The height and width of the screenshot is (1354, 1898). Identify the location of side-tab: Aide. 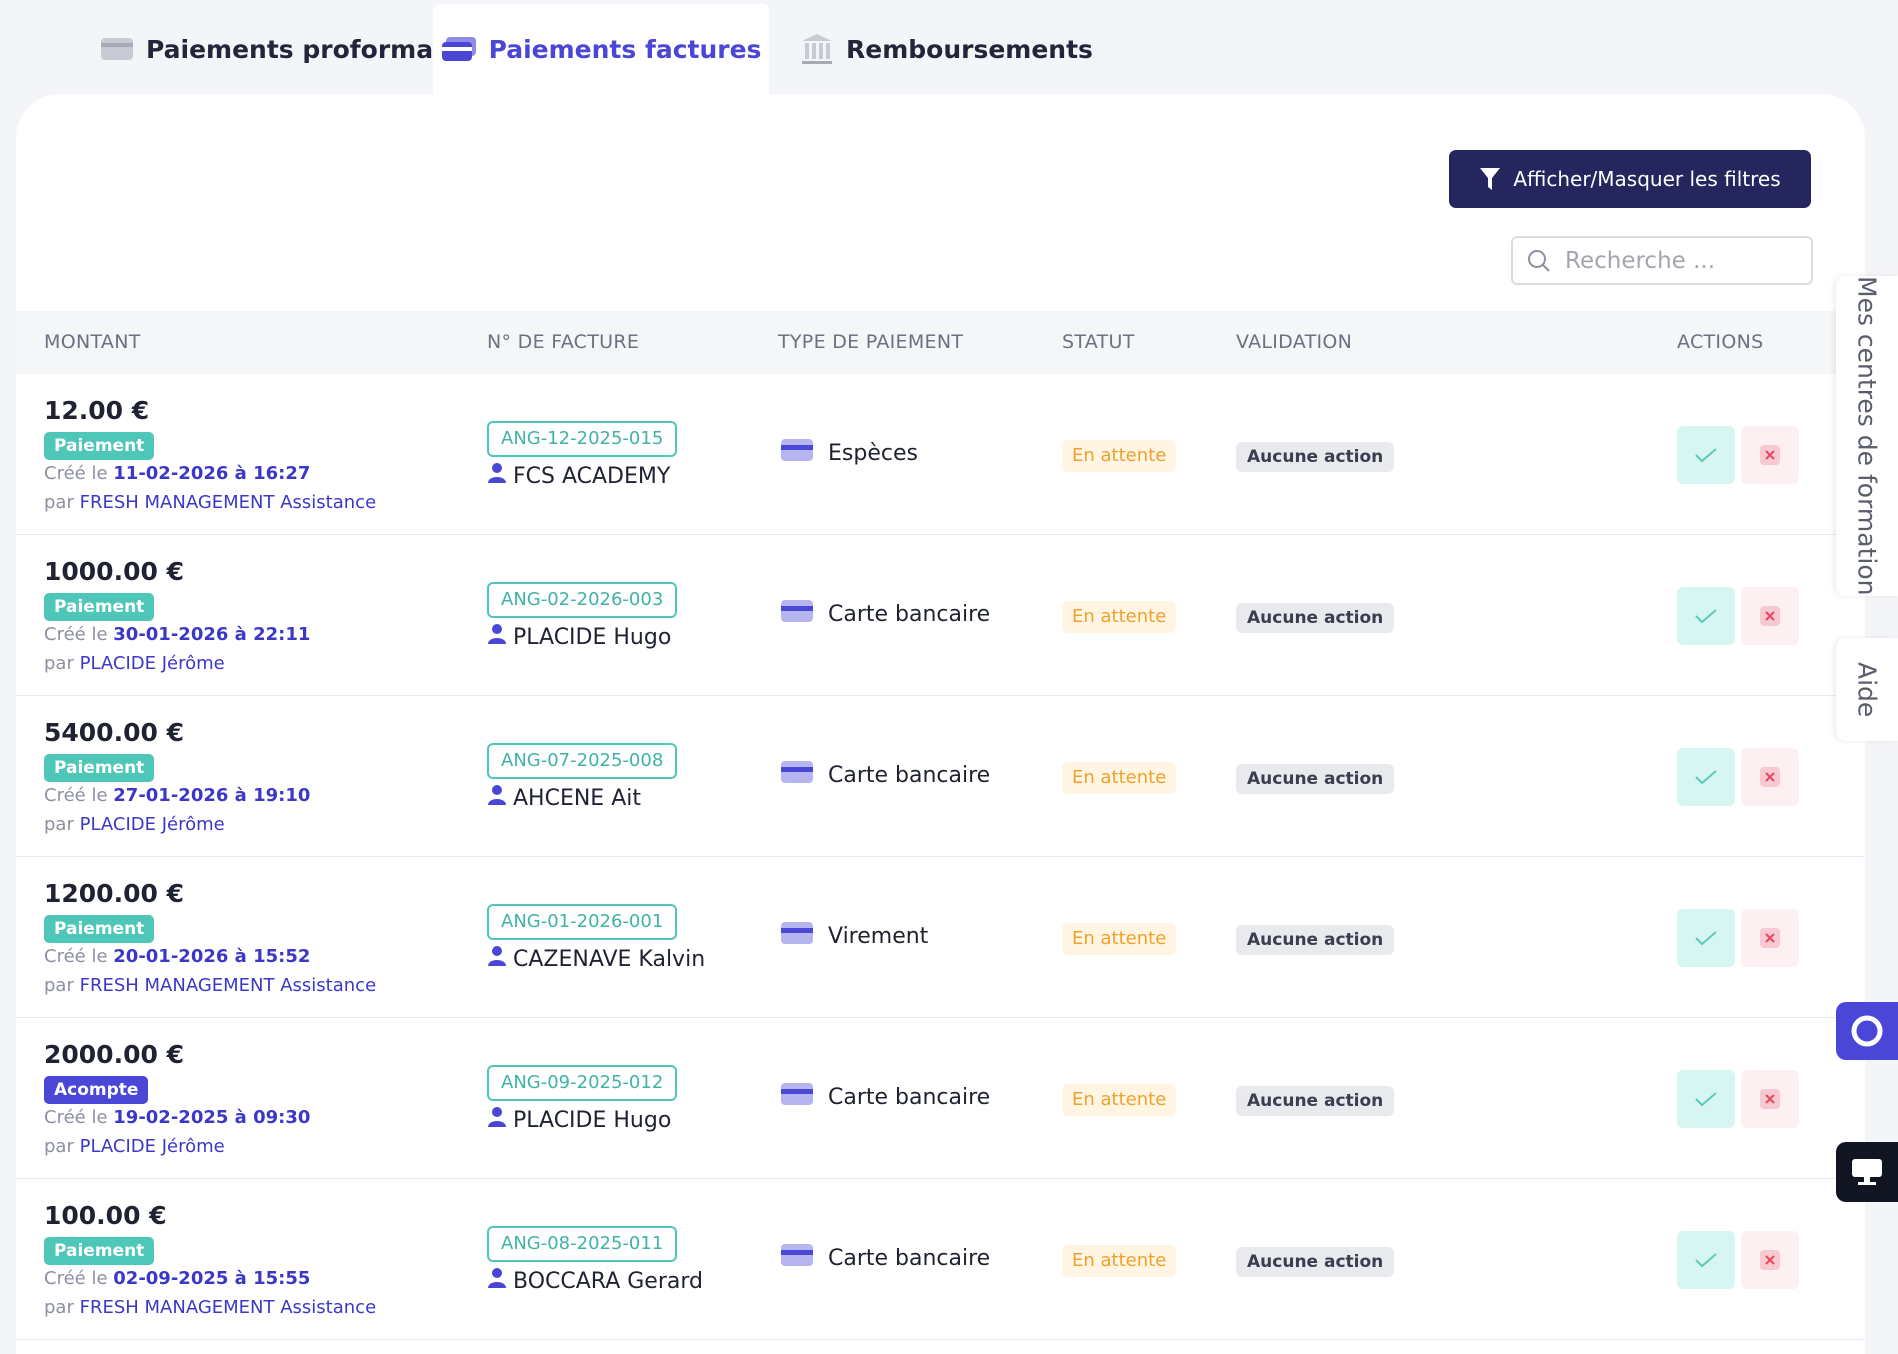
(1867, 689).